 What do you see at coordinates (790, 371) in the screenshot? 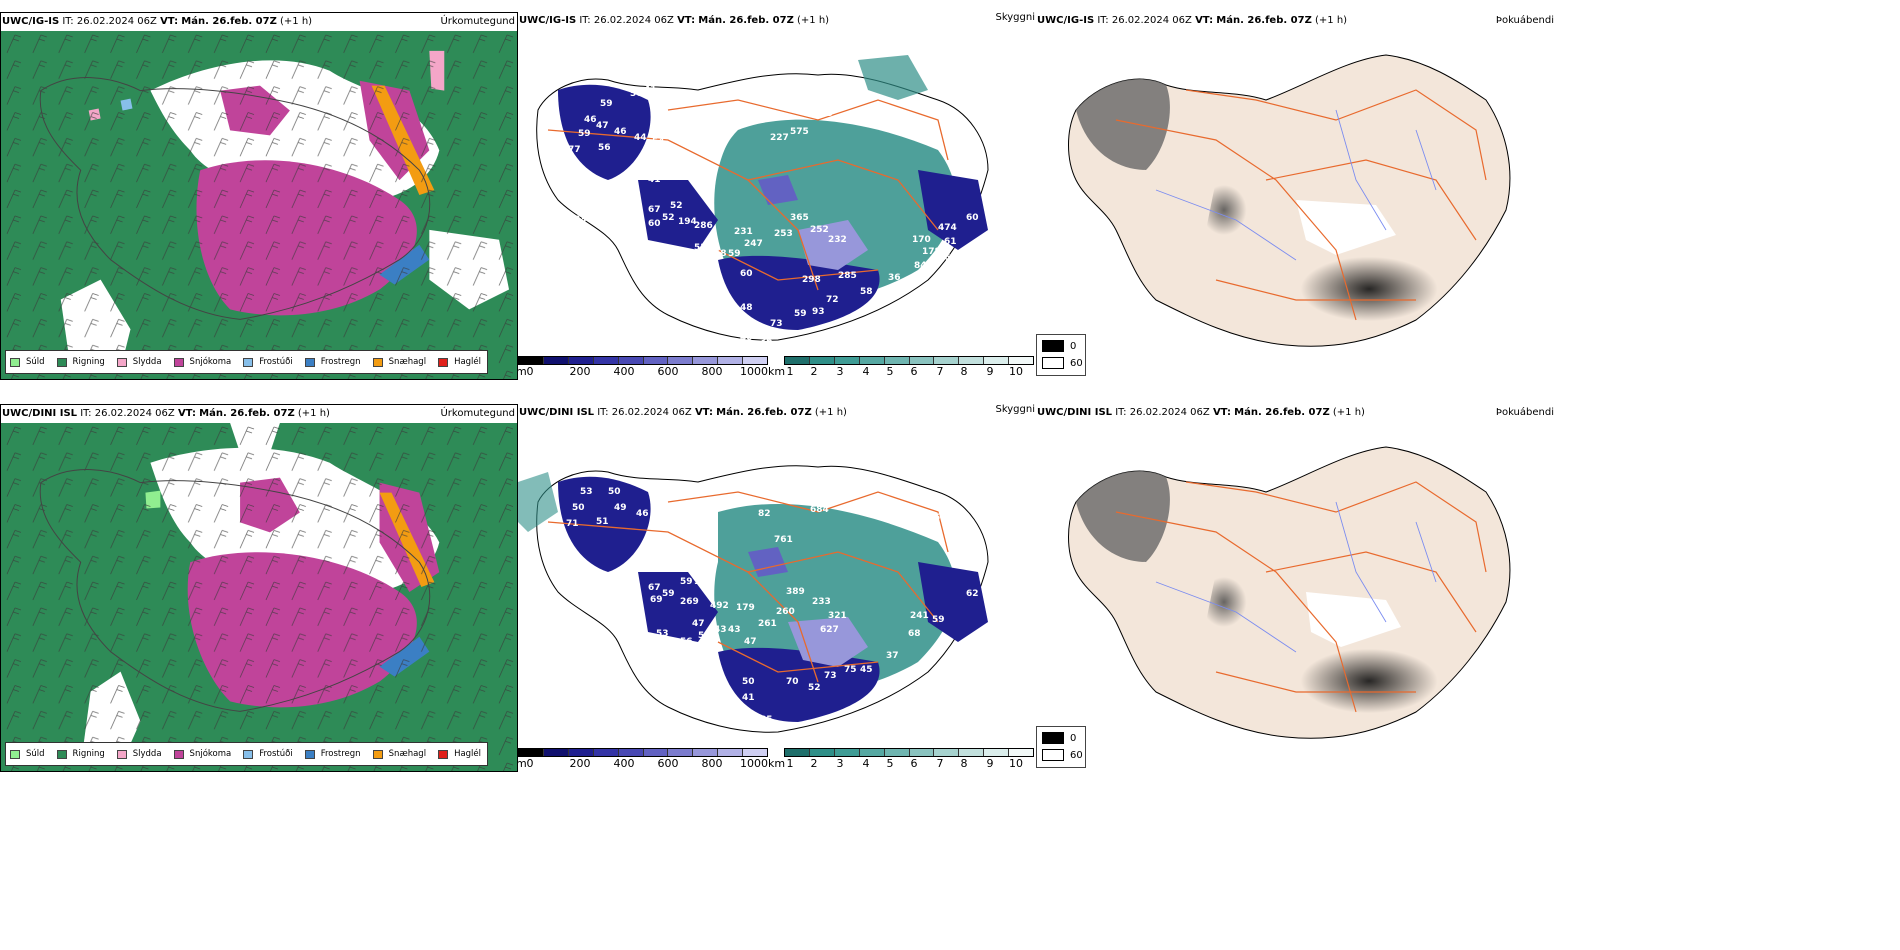
I see `colorbar-tick: 1` at bounding box center [790, 371].